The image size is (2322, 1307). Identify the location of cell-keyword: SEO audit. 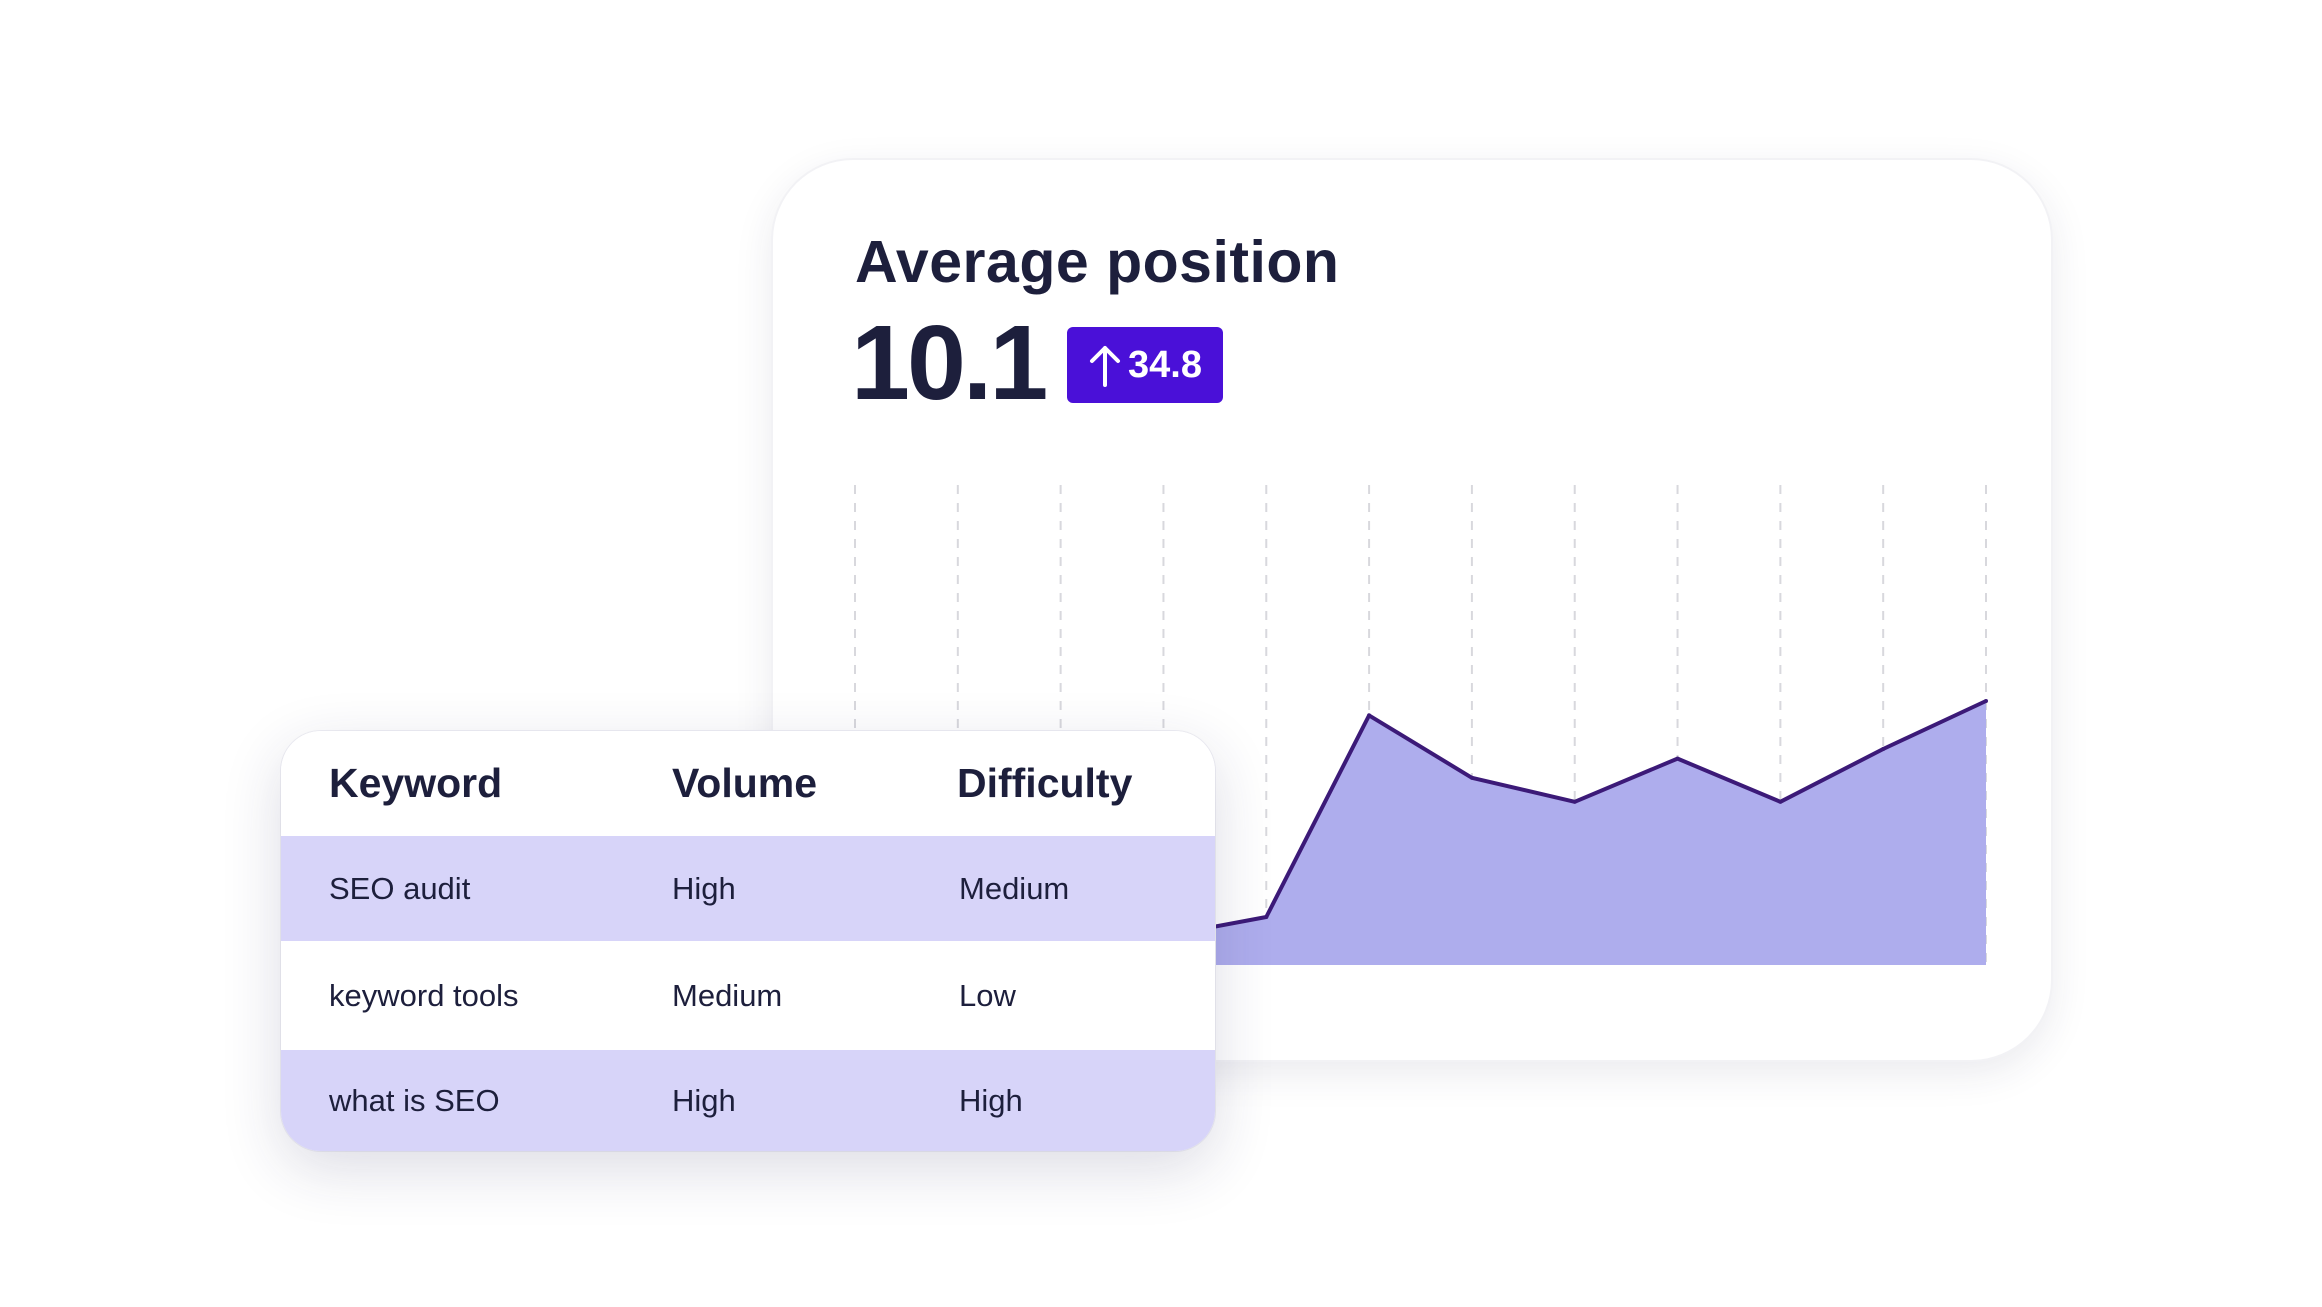
(400, 888).